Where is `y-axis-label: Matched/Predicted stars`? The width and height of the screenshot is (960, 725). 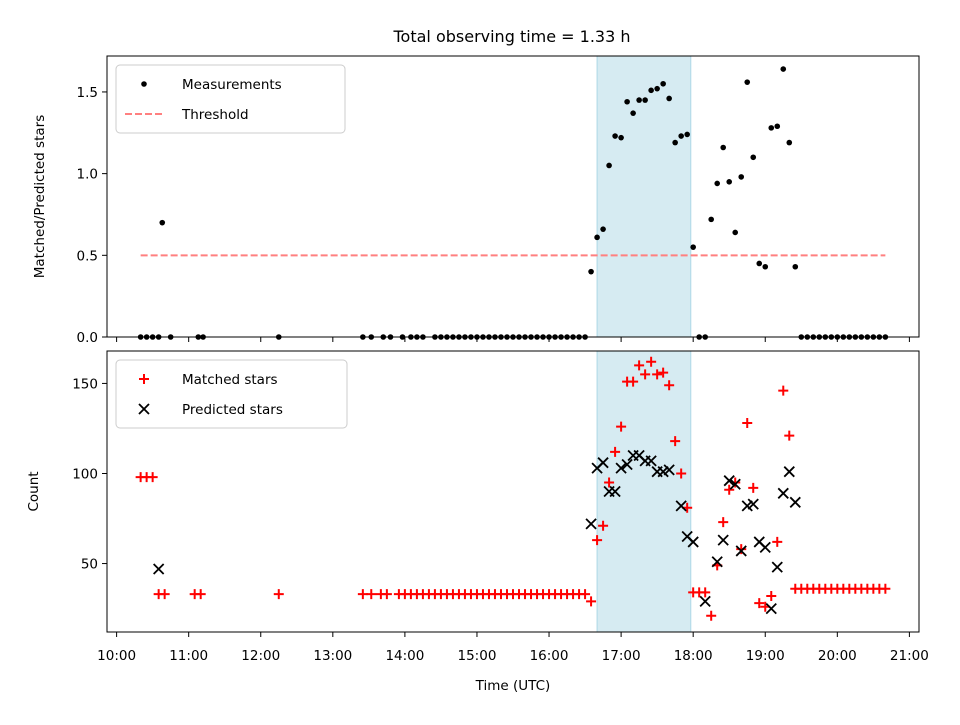 y-axis-label: Matched/Predicted stars is located at coordinates (40, 196).